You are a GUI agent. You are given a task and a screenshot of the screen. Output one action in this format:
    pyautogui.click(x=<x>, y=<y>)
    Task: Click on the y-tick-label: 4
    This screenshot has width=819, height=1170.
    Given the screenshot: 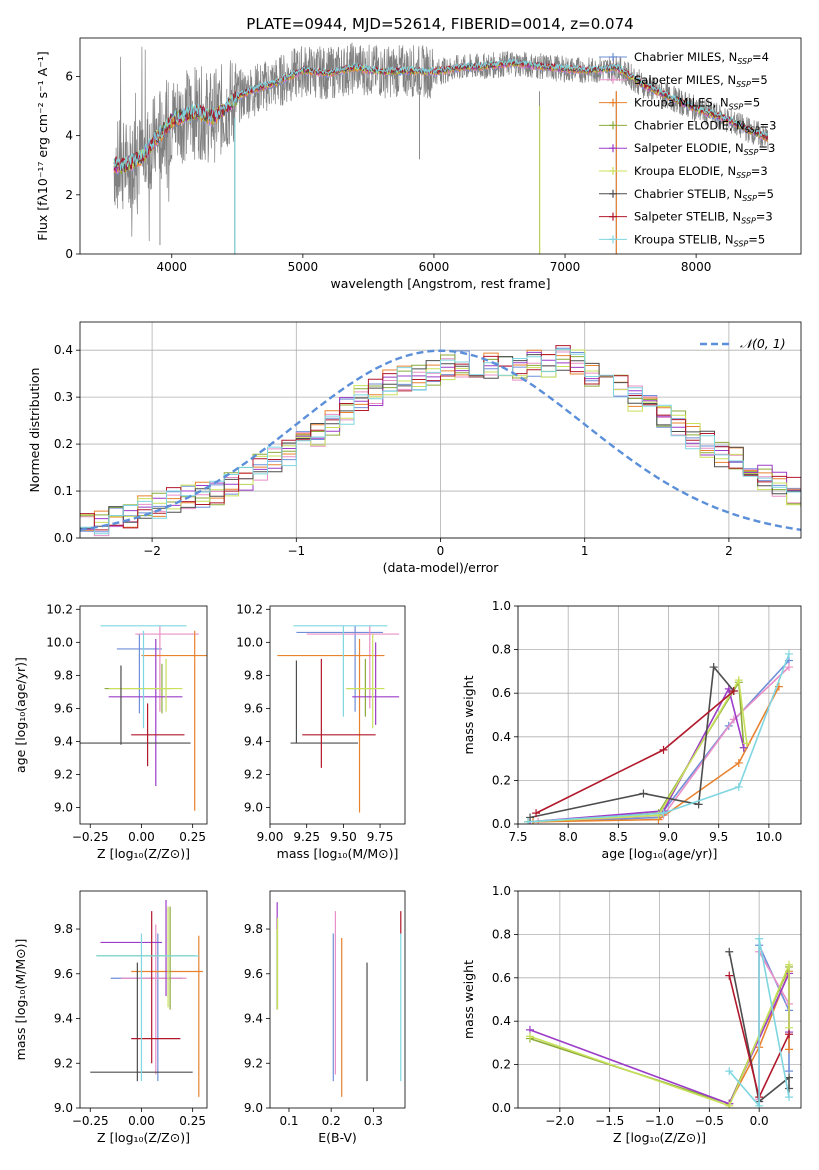 What is the action you would take?
    pyautogui.click(x=69, y=136)
    